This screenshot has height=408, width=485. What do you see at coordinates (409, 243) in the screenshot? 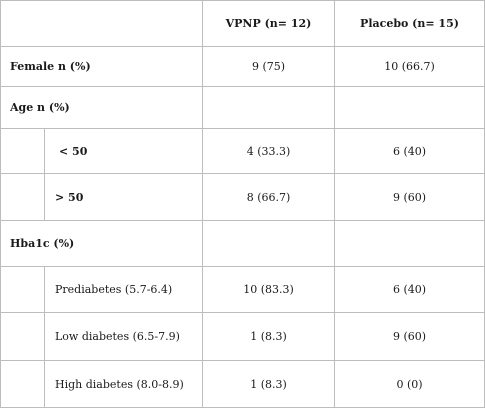
I see `cell-hba1c-placebo-empty` at bounding box center [409, 243].